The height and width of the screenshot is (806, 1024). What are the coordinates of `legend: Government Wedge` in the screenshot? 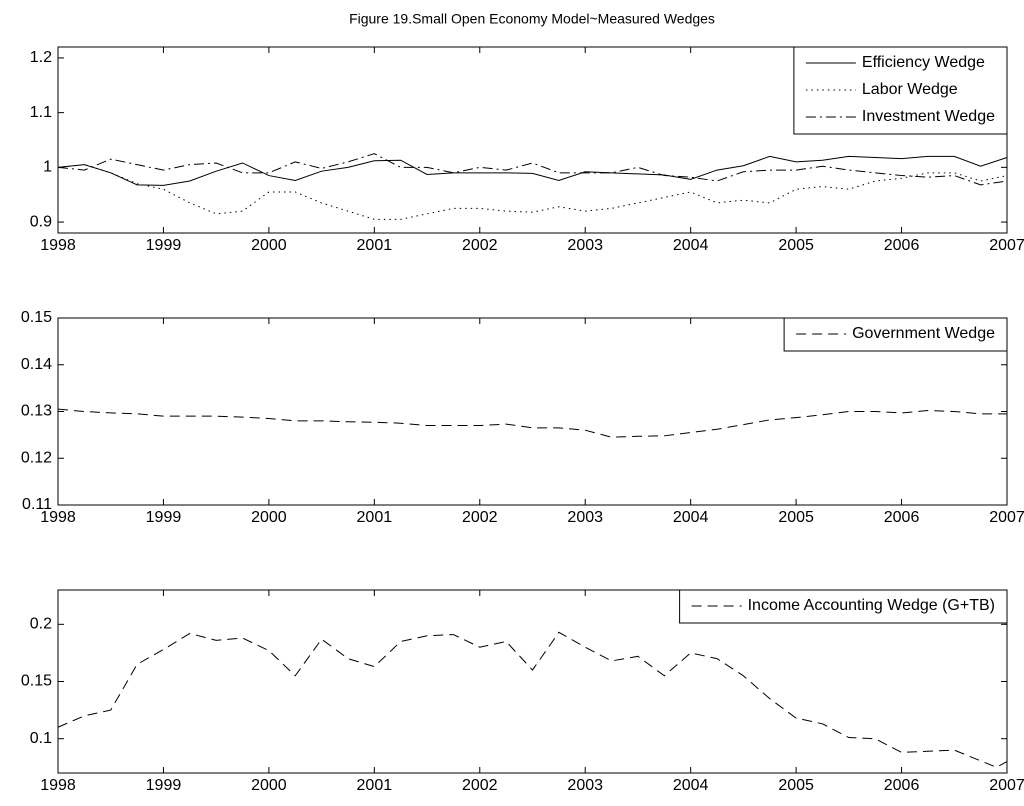 It's located at (895, 334).